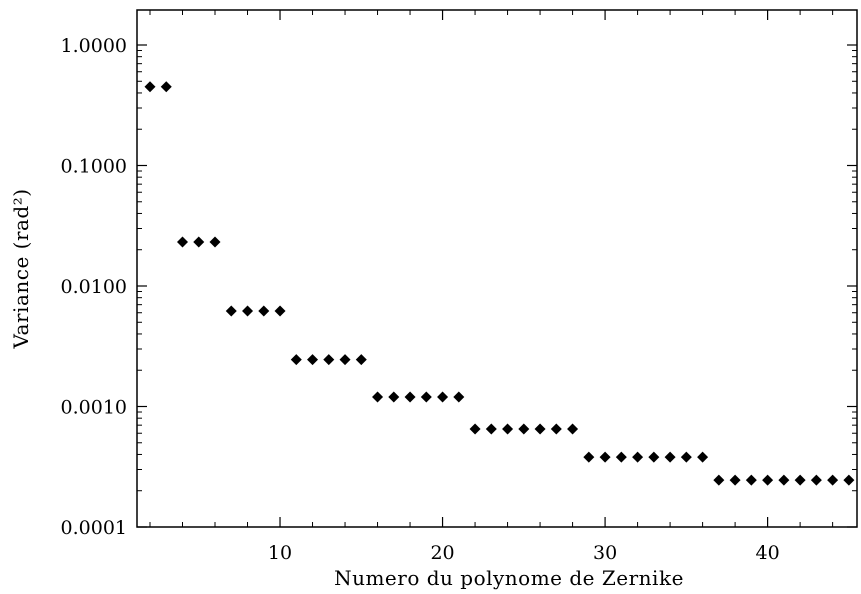 This screenshot has height=594, width=861. What do you see at coordinates (21, 268) in the screenshot?
I see `y-axis-label: Variance (rad²)` at bounding box center [21, 268].